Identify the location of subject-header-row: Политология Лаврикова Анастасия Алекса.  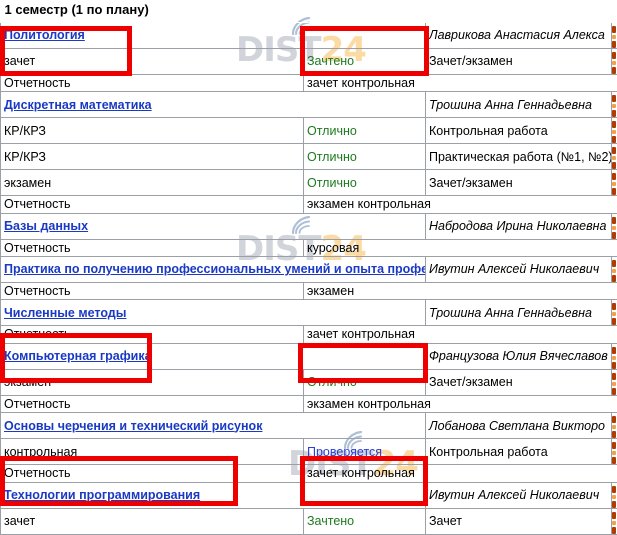
(309, 35).